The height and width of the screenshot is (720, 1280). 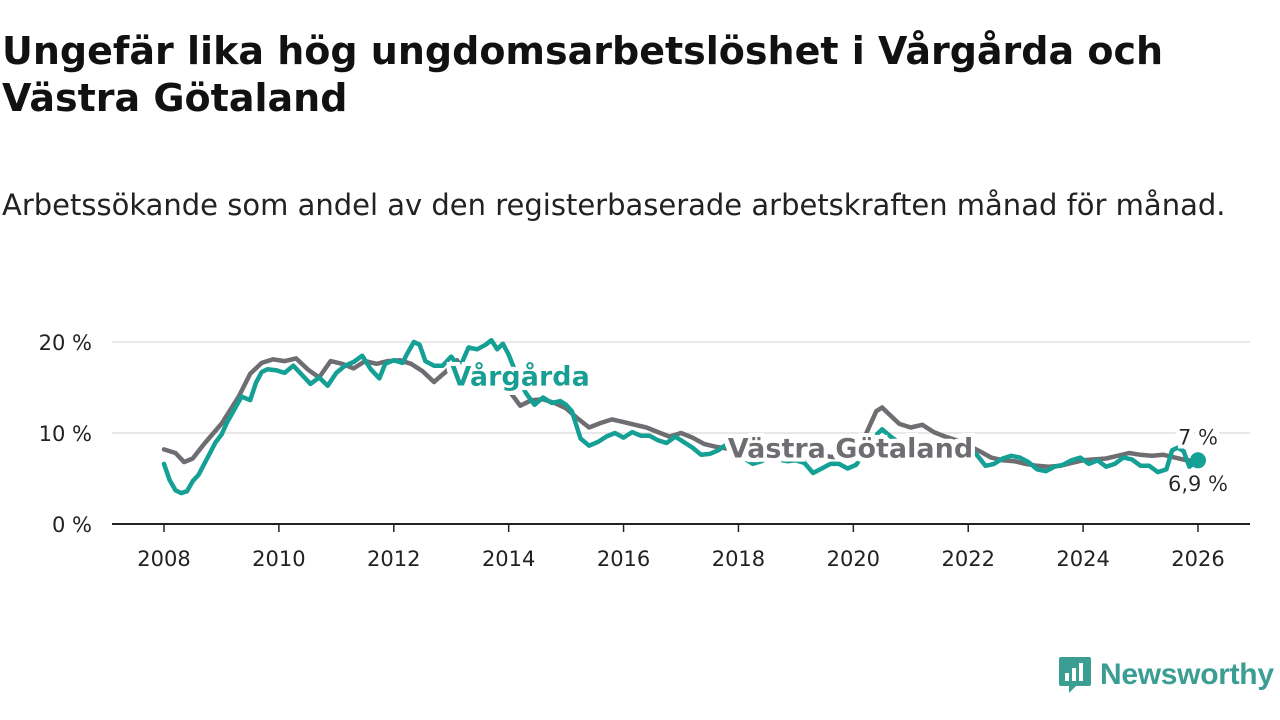 I want to click on x-tick-label: 2012, so click(x=393, y=559).